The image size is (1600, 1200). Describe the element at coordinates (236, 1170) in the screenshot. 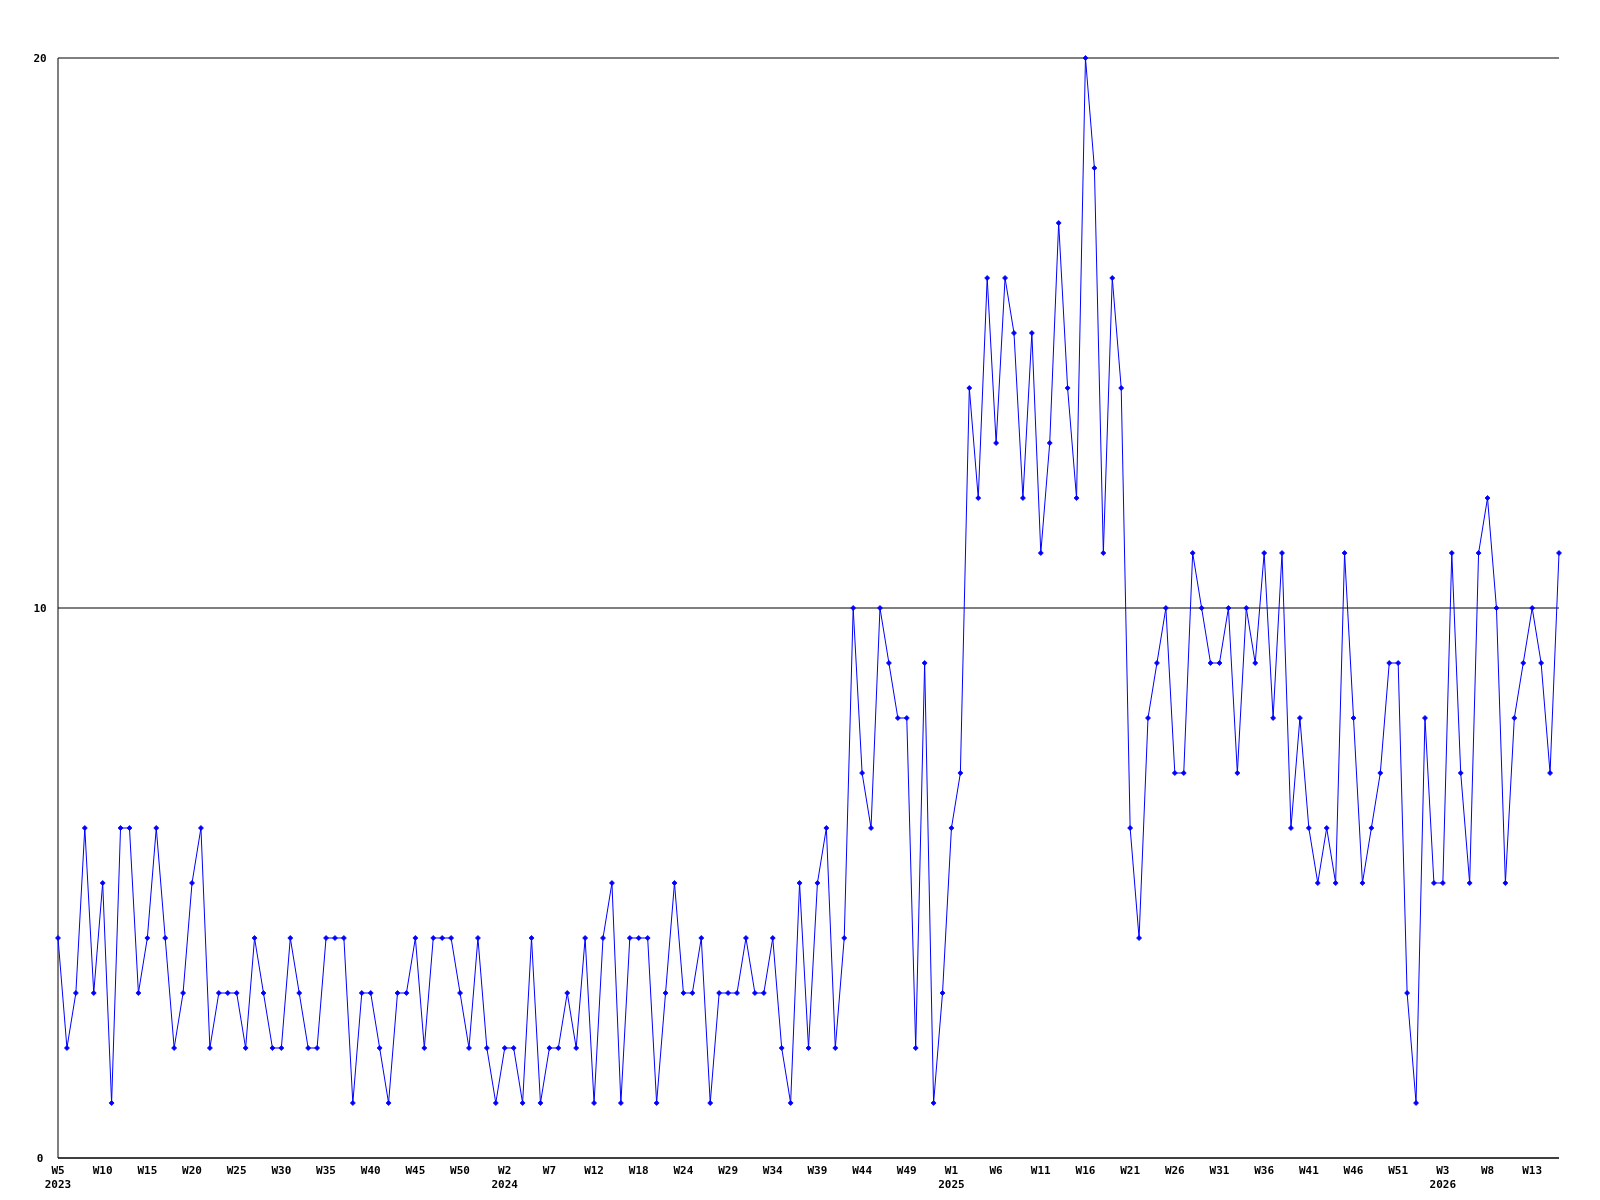

I see `x-tick-label: W25` at that location.